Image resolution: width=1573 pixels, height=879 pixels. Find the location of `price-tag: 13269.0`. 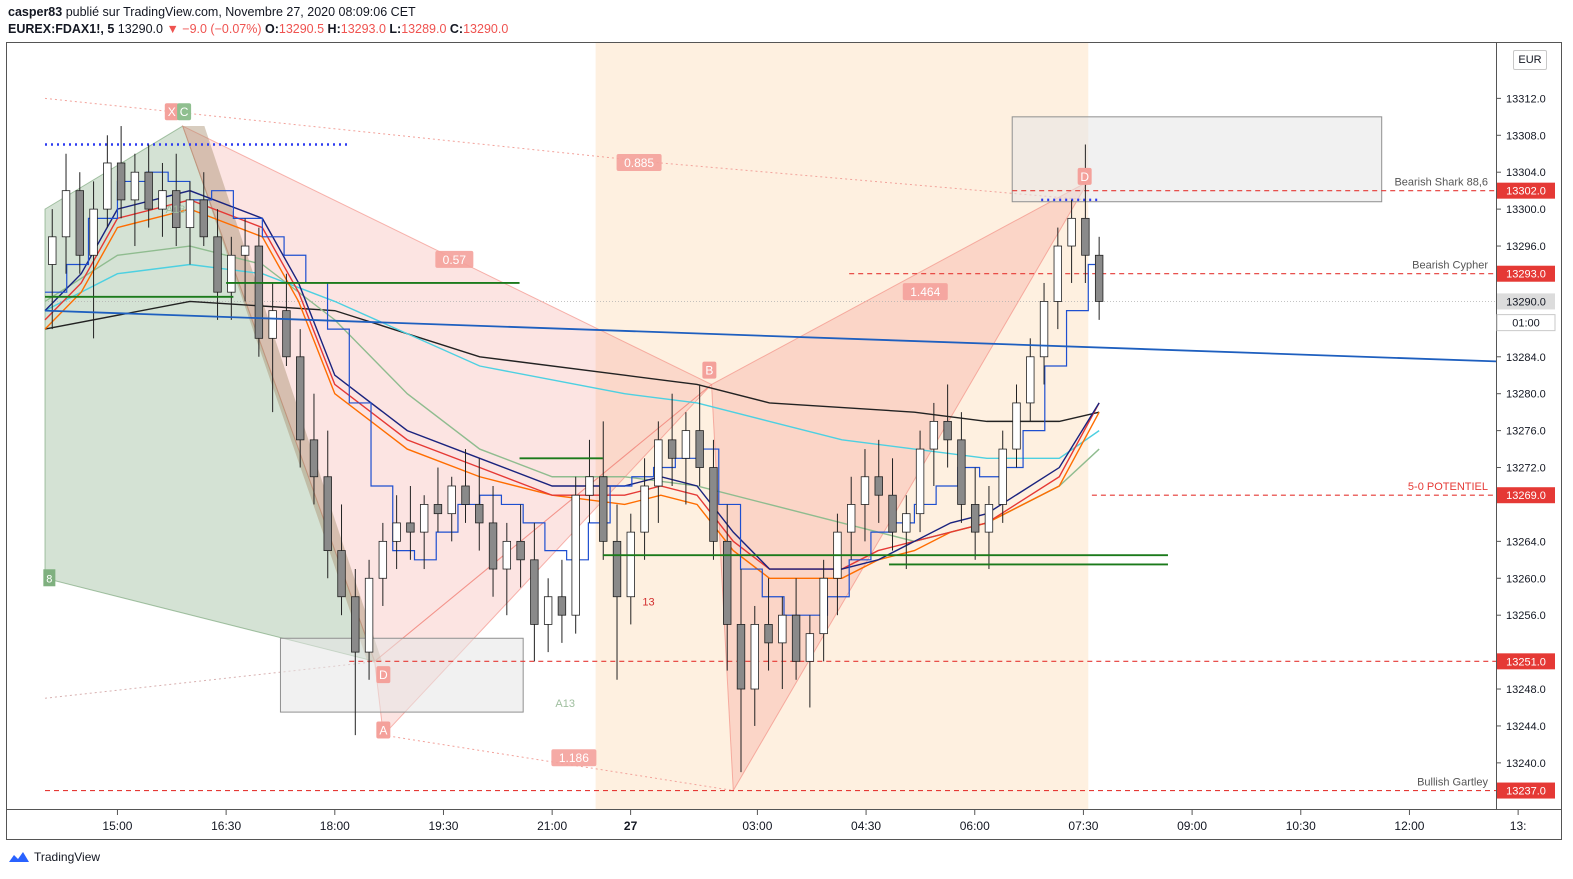

price-tag: 13269.0 is located at coordinates (1526, 496).